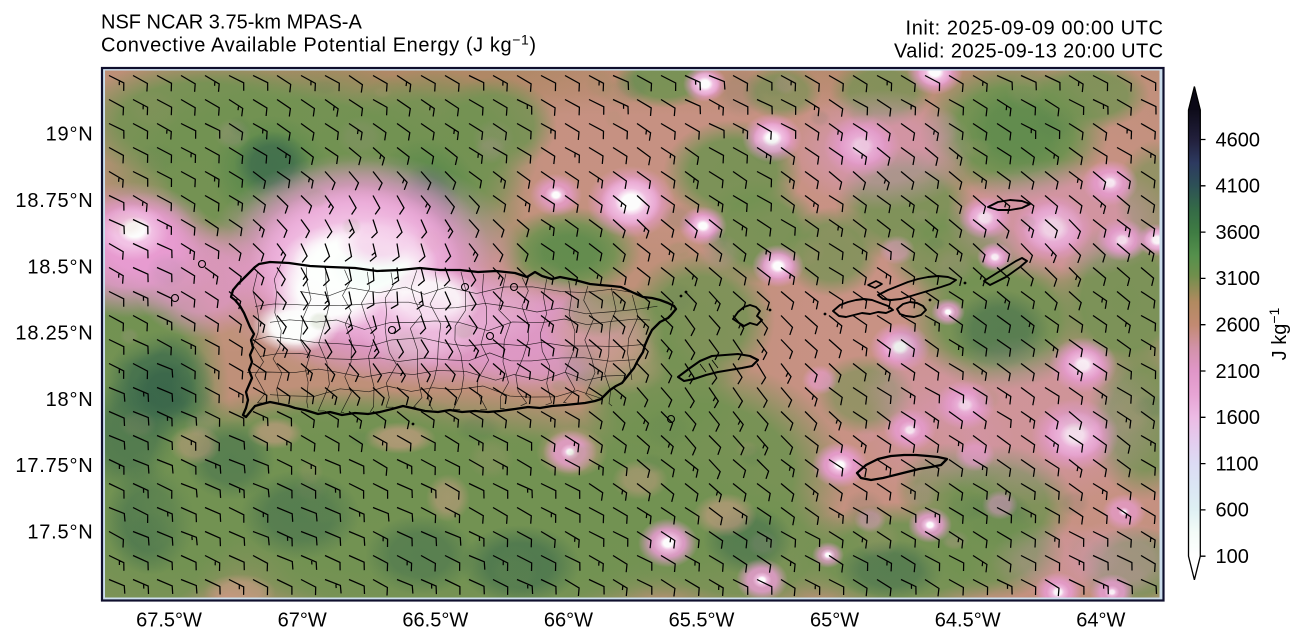 The image size is (1310, 644). Describe the element at coordinates (435, 621) in the screenshot. I see `svg-text: 66.5°W` at that location.